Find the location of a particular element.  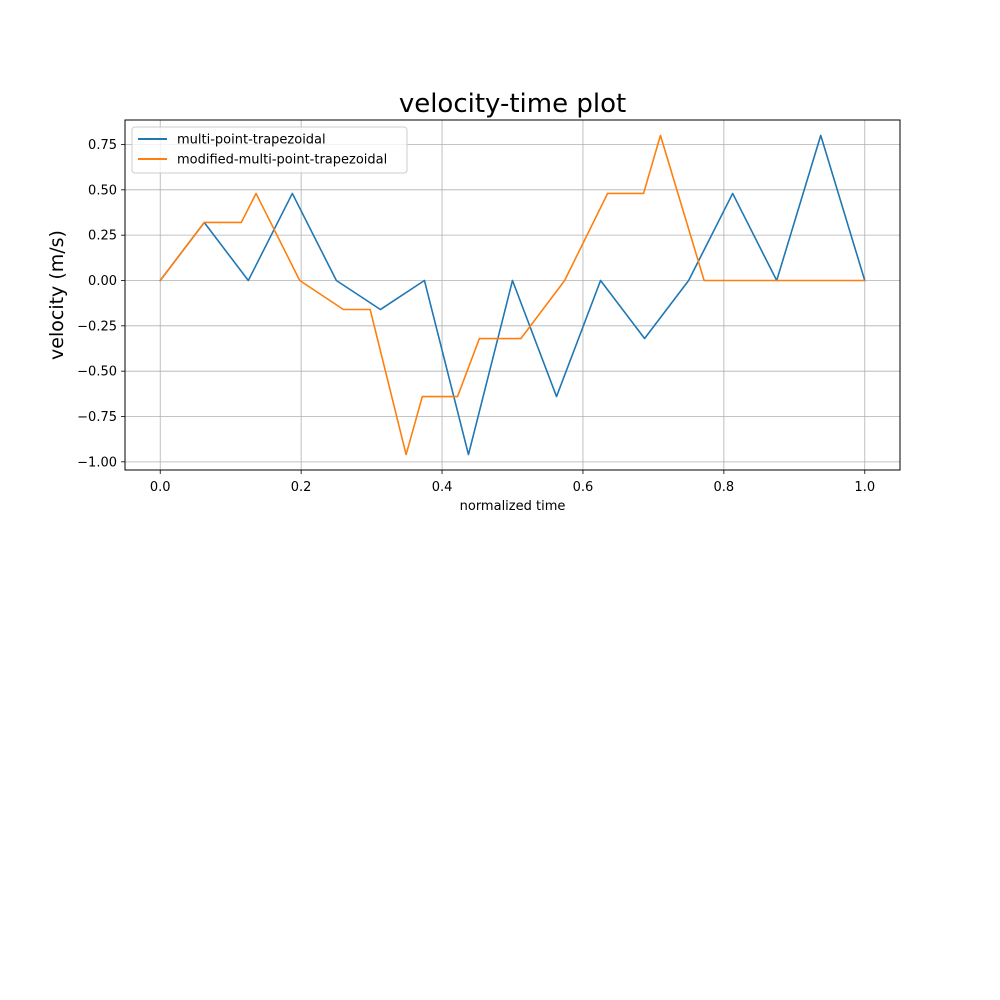

y-tick-label: −1.00 is located at coordinates (97, 462).